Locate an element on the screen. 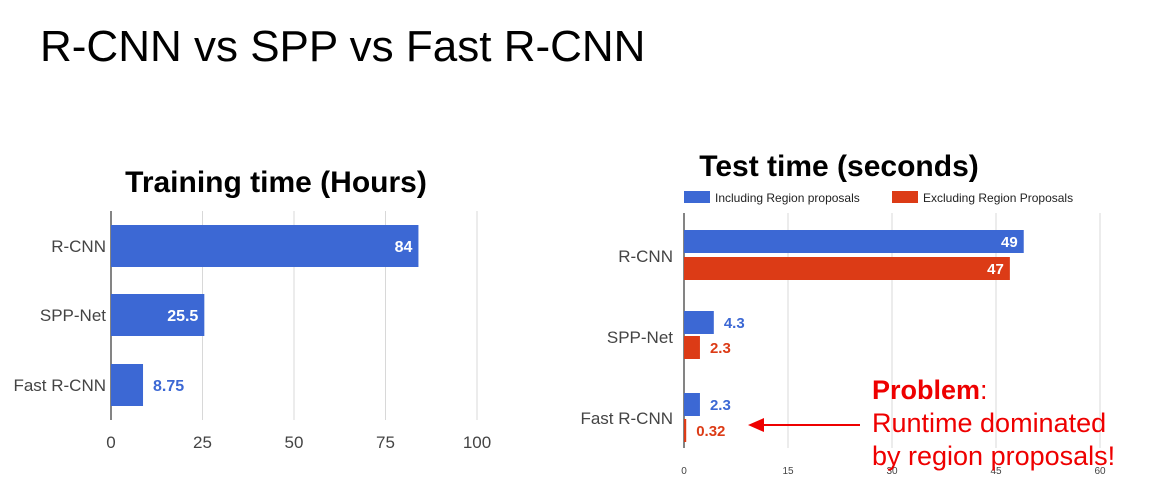 The width and height of the screenshot is (1159, 493). train-value-label: 8.75 is located at coordinates (168, 386).